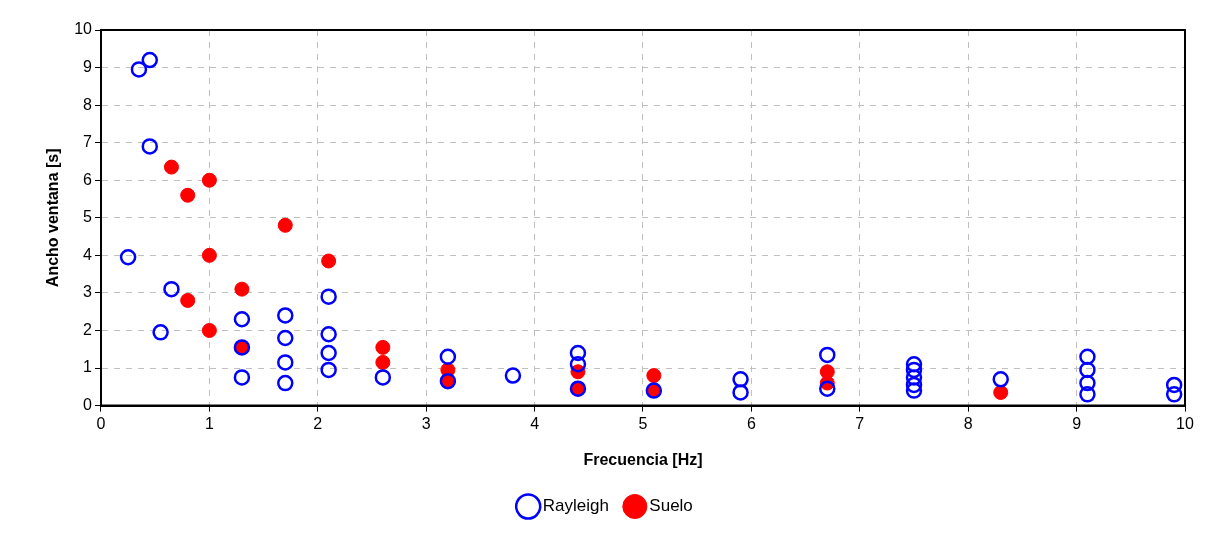  Describe the element at coordinates (643, 459) in the screenshot. I see `x-axis-title: Frecuencia [Hz]` at that location.